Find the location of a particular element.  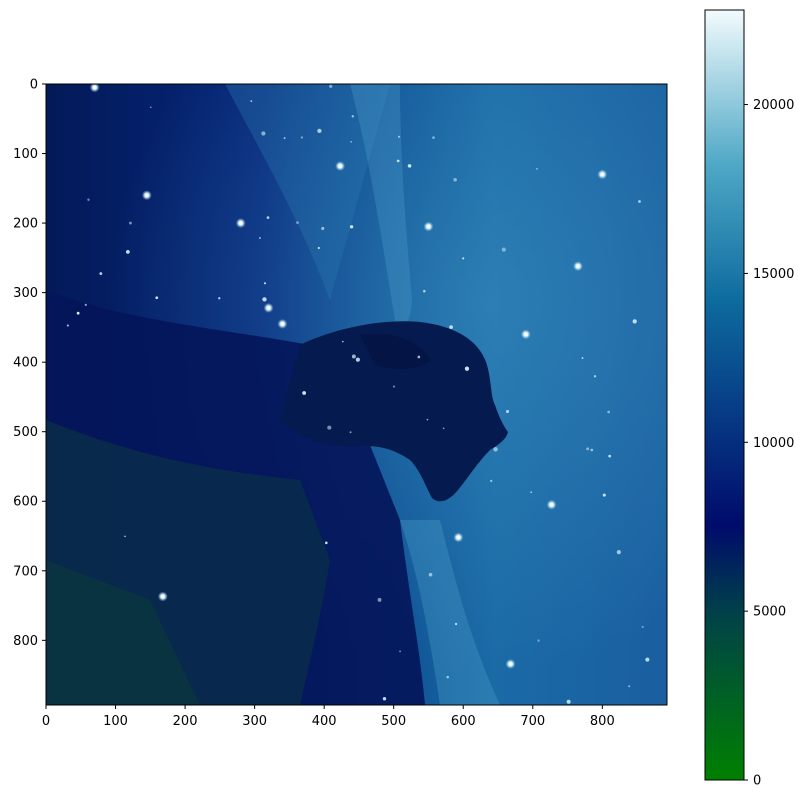

y-tick-label: 500 is located at coordinates (25, 432).